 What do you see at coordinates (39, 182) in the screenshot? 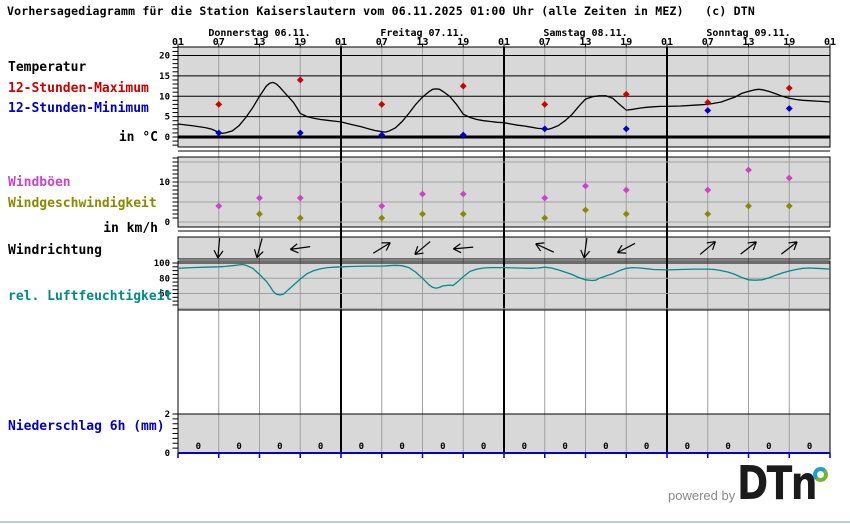
I see `legend-wind-gusts: Windböen` at bounding box center [39, 182].